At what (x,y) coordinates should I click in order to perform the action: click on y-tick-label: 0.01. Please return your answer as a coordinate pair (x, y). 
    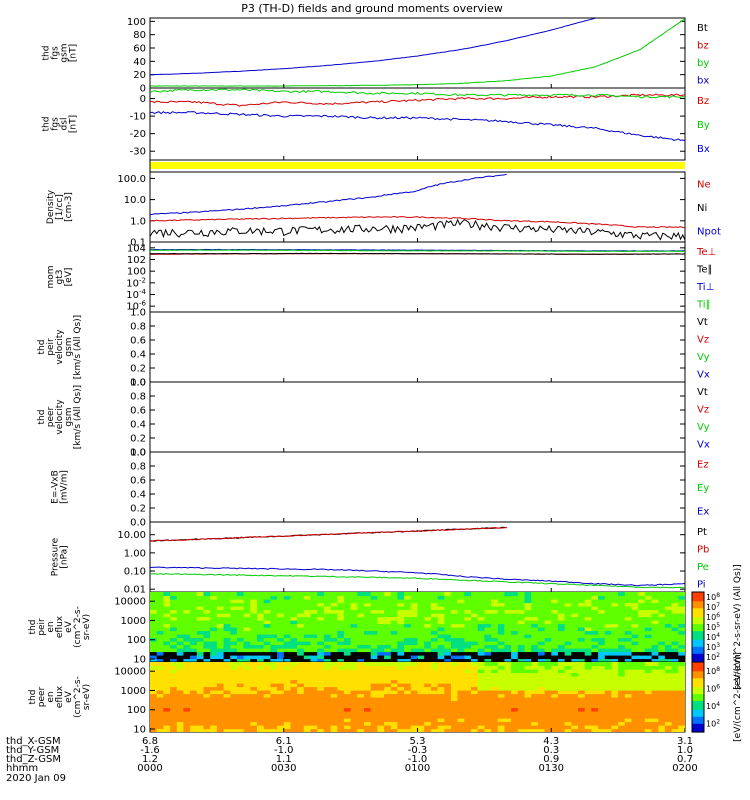
    Looking at the image, I should click on (135, 590).